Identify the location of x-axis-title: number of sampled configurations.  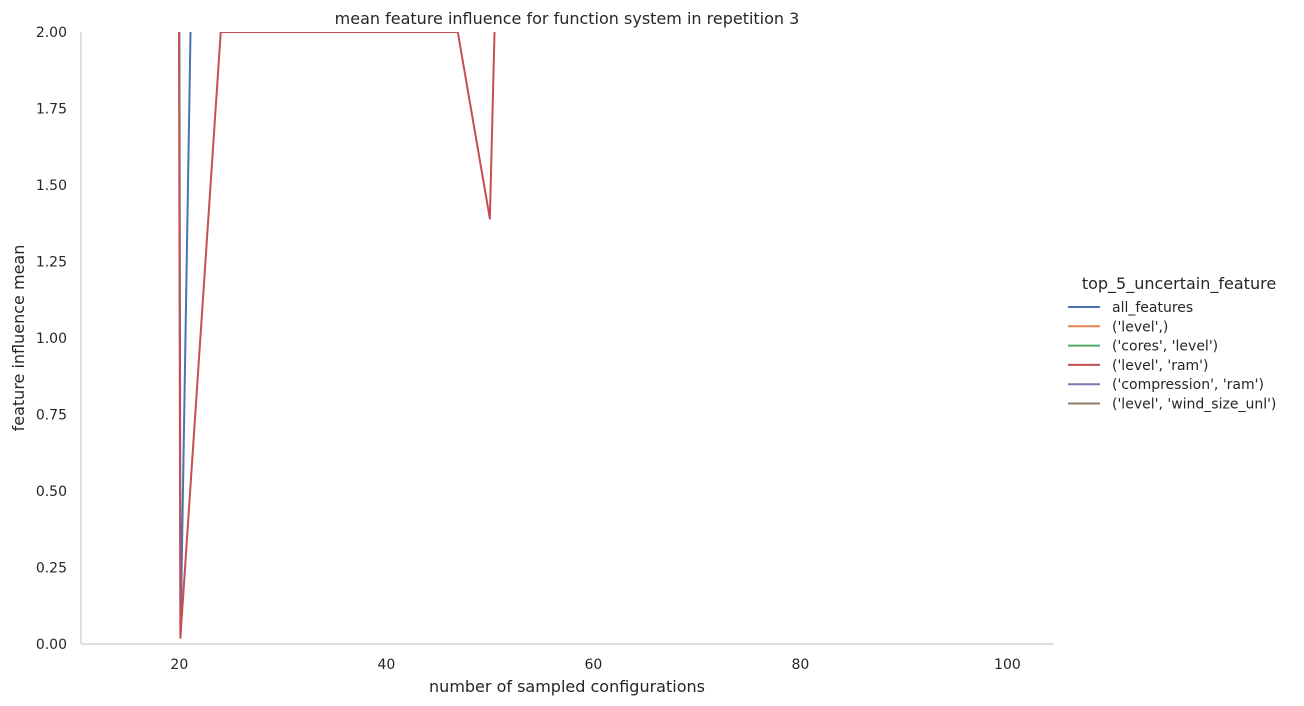
(567, 686).